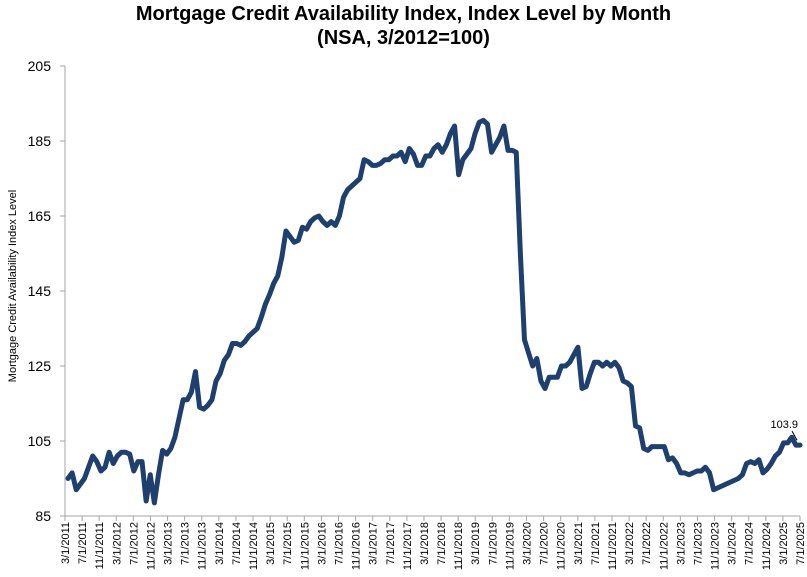 This screenshot has width=807, height=577. Describe the element at coordinates (40, 366) in the screenshot. I see `y-tick-label: 125` at that location.